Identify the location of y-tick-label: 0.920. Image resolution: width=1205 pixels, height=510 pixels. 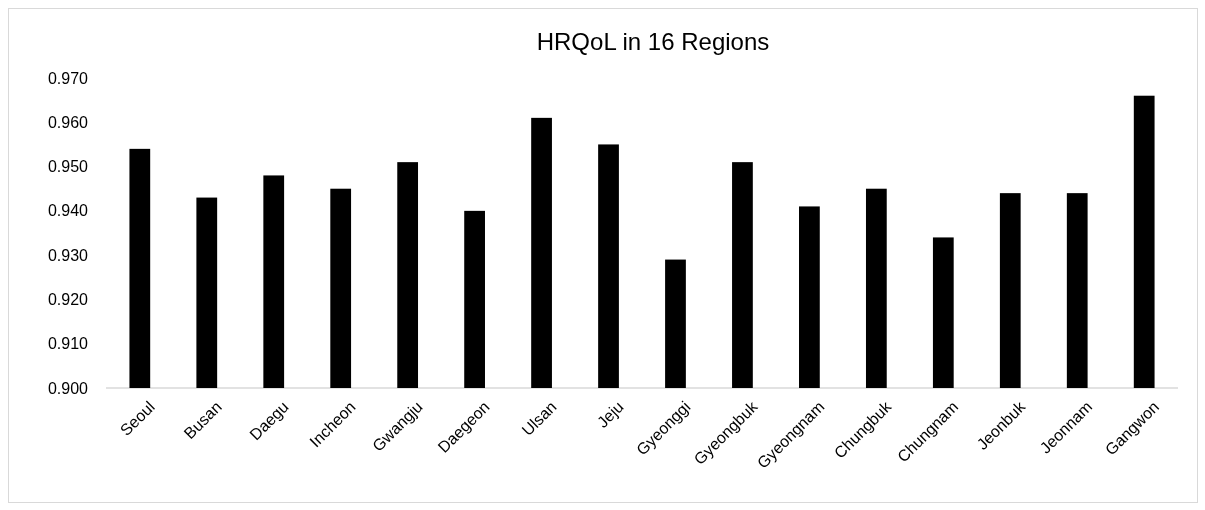
(68, 300).